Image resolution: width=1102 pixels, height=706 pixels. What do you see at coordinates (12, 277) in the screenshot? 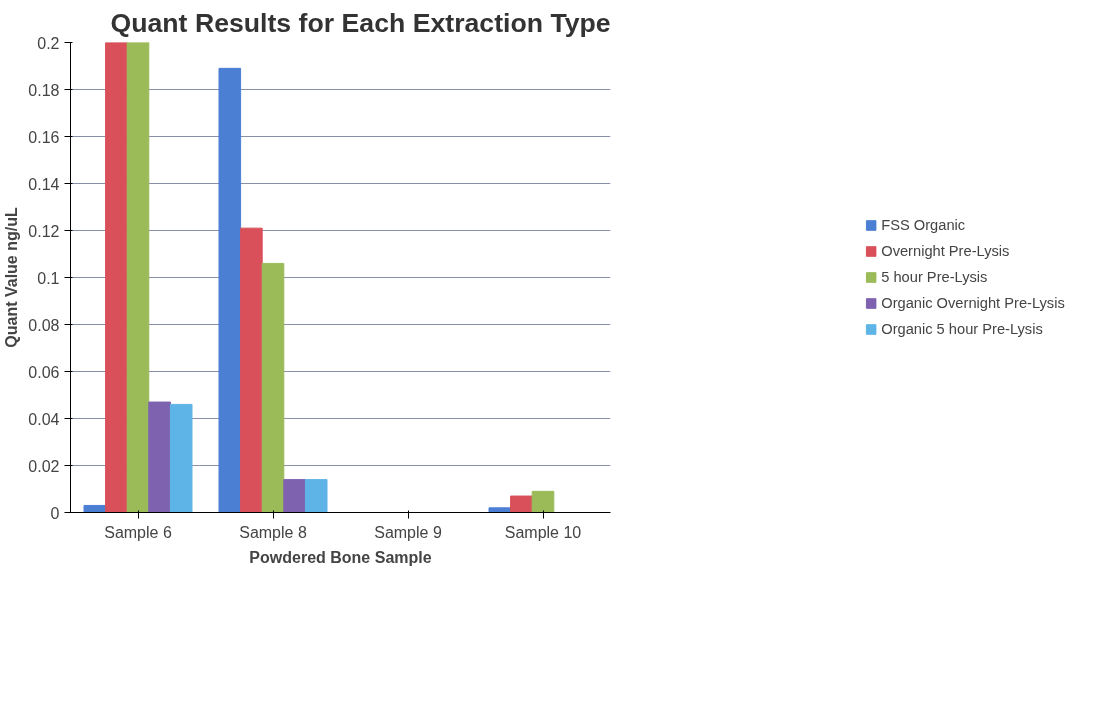
I see `y-axis-title: Quant Value ng/uL` at bounding box center [12, 277].